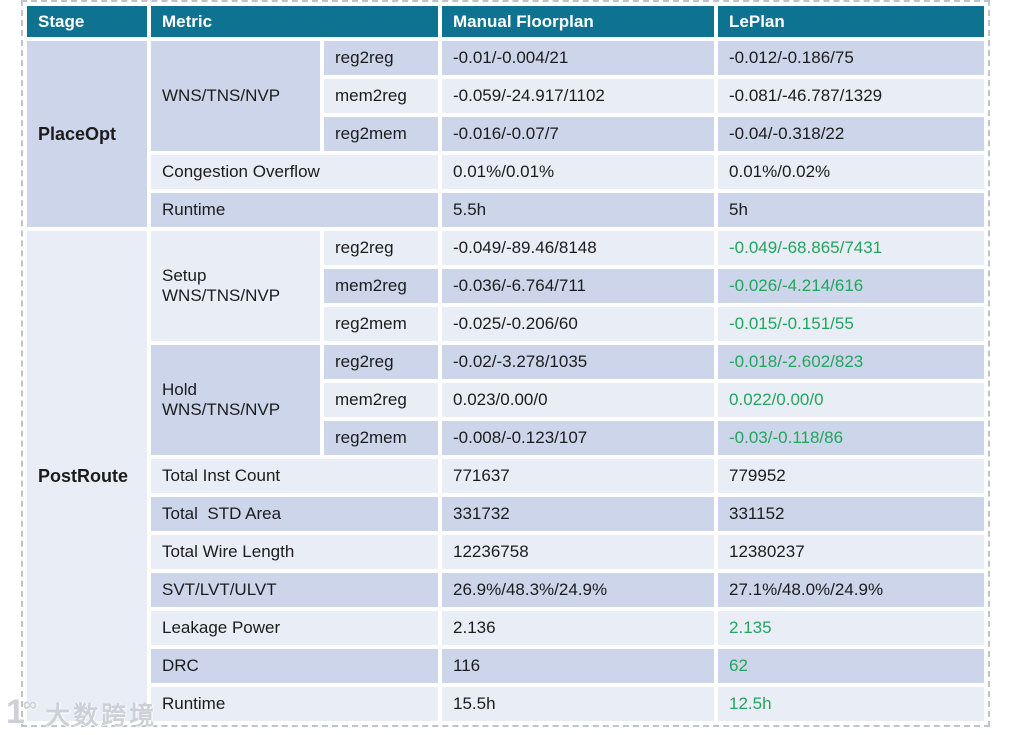 The width and height of the screenshot is (1015, 735). What do you see at coordinates (851, 400) in the screenshot?
I see `leplan-value-cell: 0.022/0.00/0` at bounding box center [851, 400].